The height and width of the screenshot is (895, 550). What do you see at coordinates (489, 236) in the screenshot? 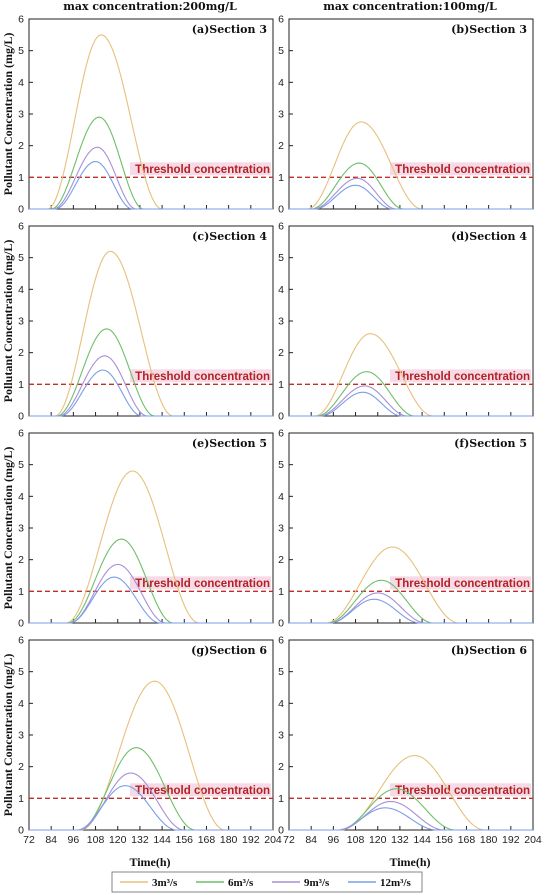
I see `panel-title: (d)Section 4` at bounding box center [489, 236].